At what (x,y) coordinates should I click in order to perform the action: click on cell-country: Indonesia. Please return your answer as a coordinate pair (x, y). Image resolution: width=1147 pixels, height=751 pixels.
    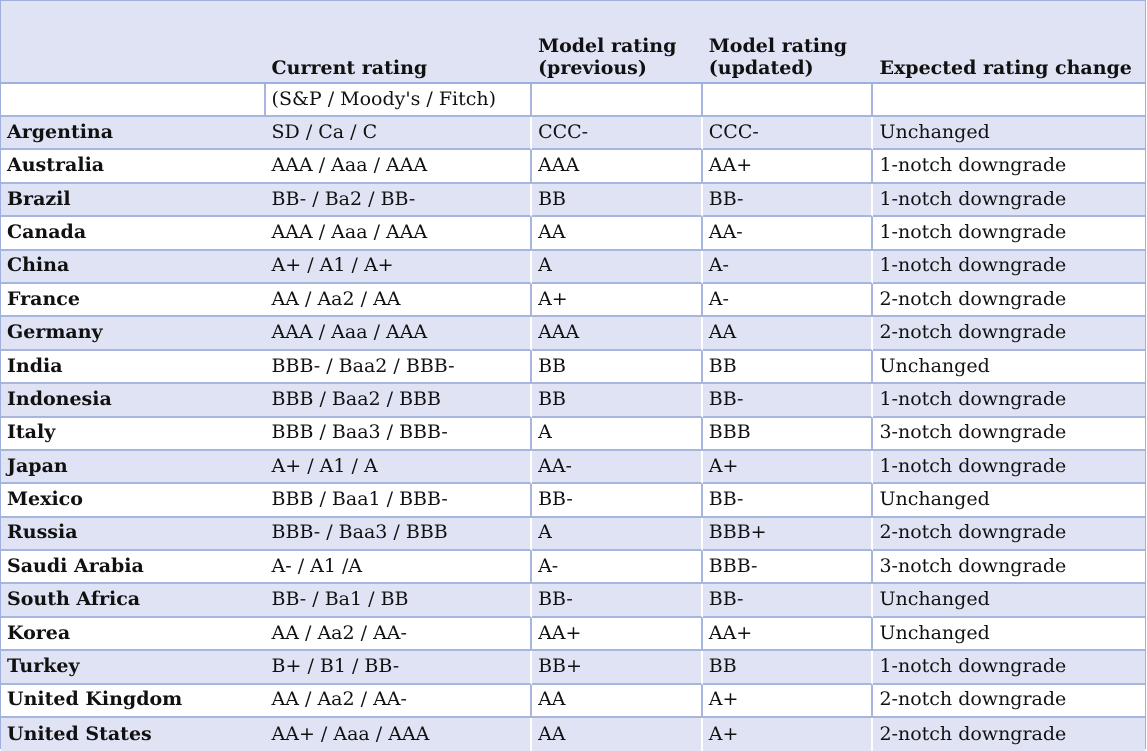
    Looking at the image, I should click on (133, 401).